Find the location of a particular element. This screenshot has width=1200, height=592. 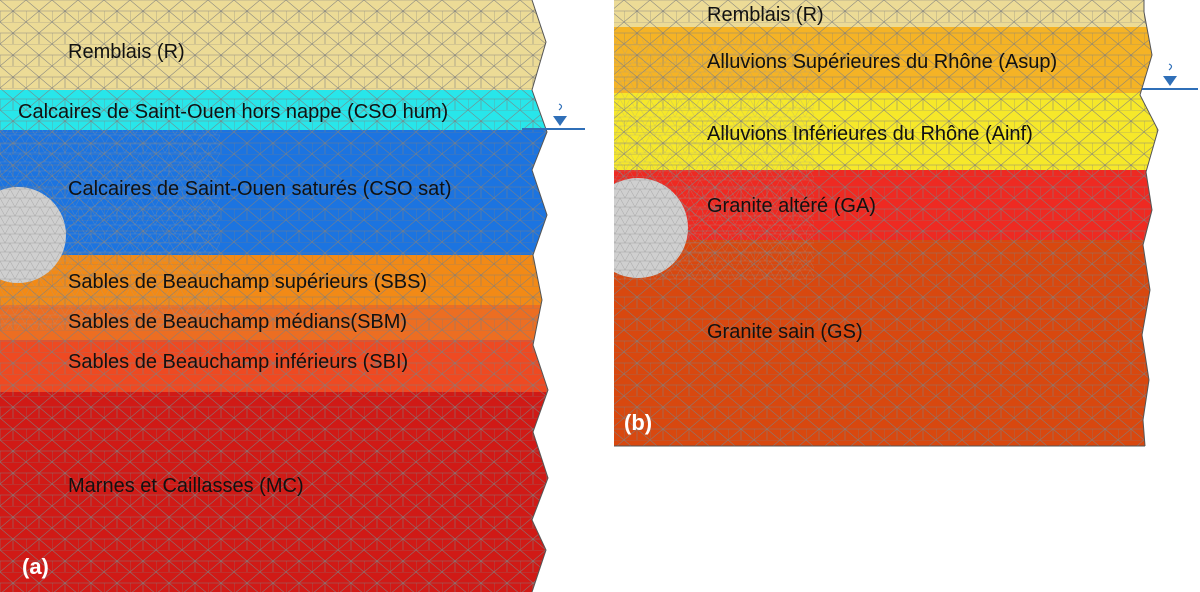

label-b-ainf: Alluvions Inférieures du Rhône (Ainf) is located at coordinates (870, 134).